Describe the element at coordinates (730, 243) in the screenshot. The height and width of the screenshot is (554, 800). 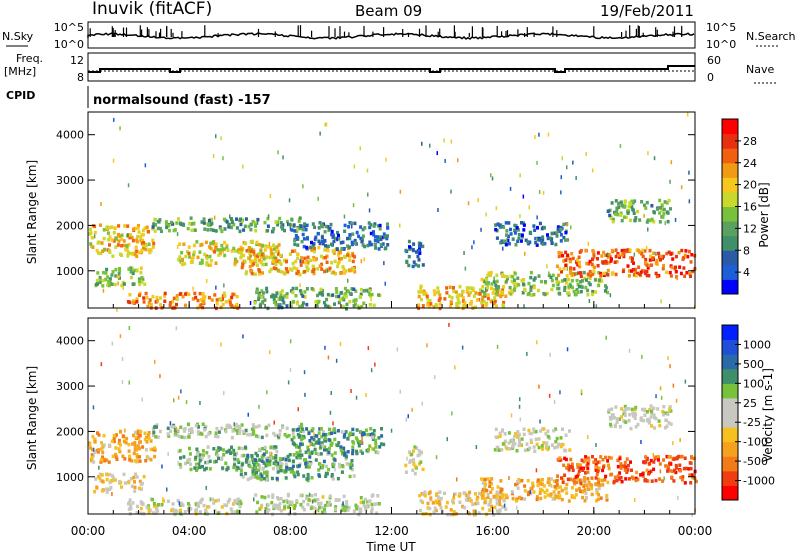
I see `colorbar-swatch` at that location.